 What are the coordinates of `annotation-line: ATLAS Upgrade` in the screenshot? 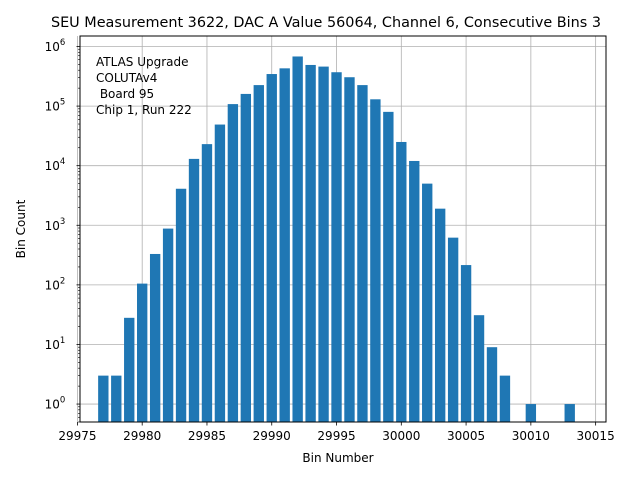 It's located at (142, 62).